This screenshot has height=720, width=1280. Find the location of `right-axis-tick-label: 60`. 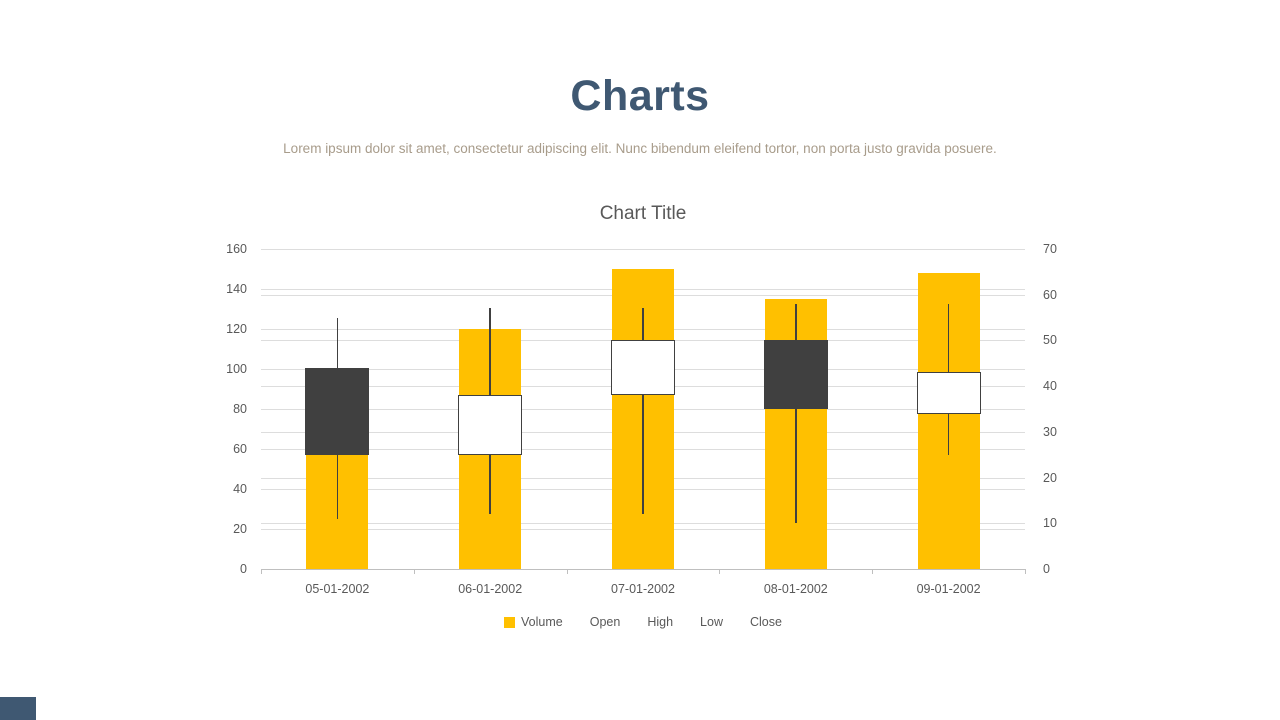

right-axis-tick-label: 60 is located at coordinates (1050, 294).